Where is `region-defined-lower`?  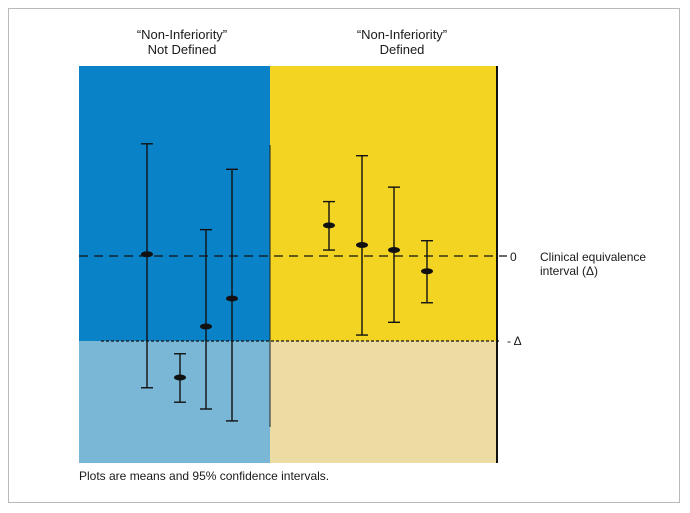
region-defined-lower is located at coordinates (383, 402).